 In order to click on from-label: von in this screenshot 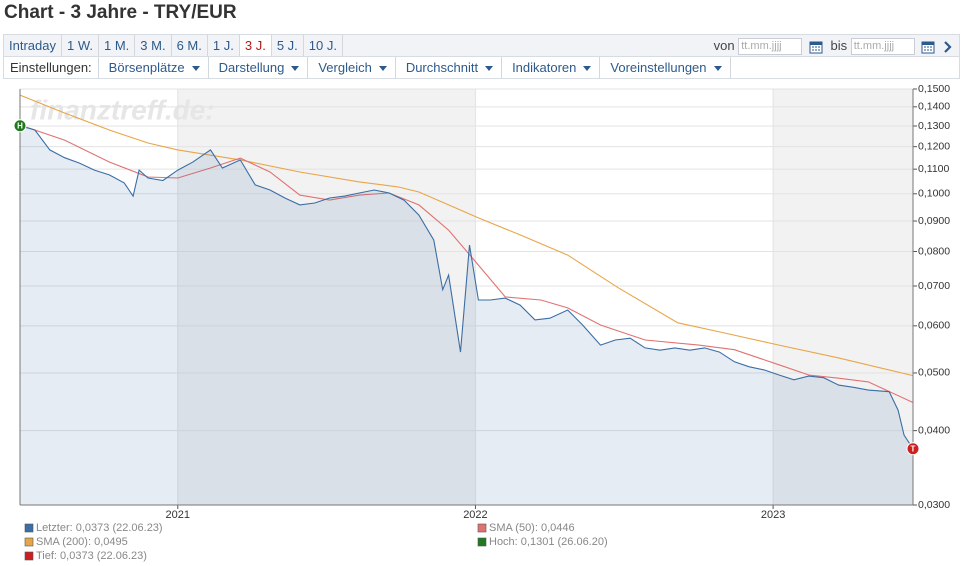, I will do `click(724, 45)`.